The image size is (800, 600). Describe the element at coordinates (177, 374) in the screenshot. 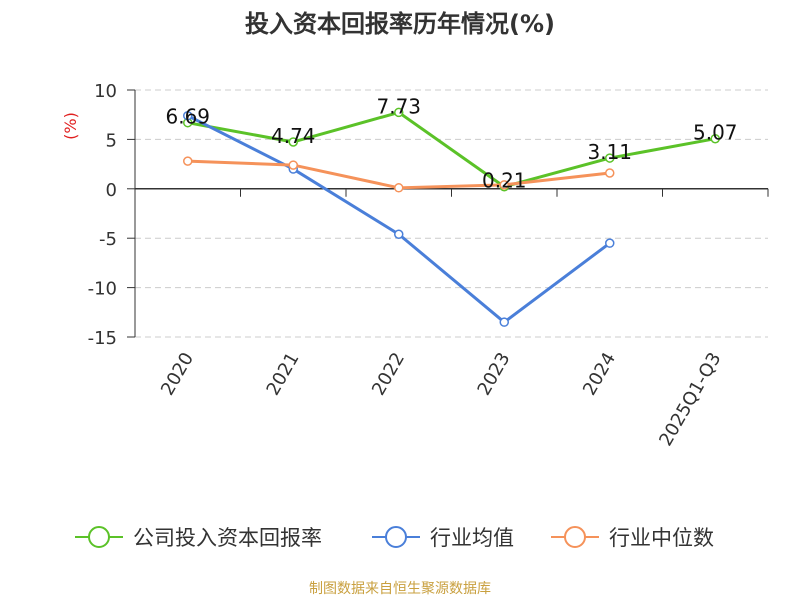

I see `x-tick-label: 2020` at that location.